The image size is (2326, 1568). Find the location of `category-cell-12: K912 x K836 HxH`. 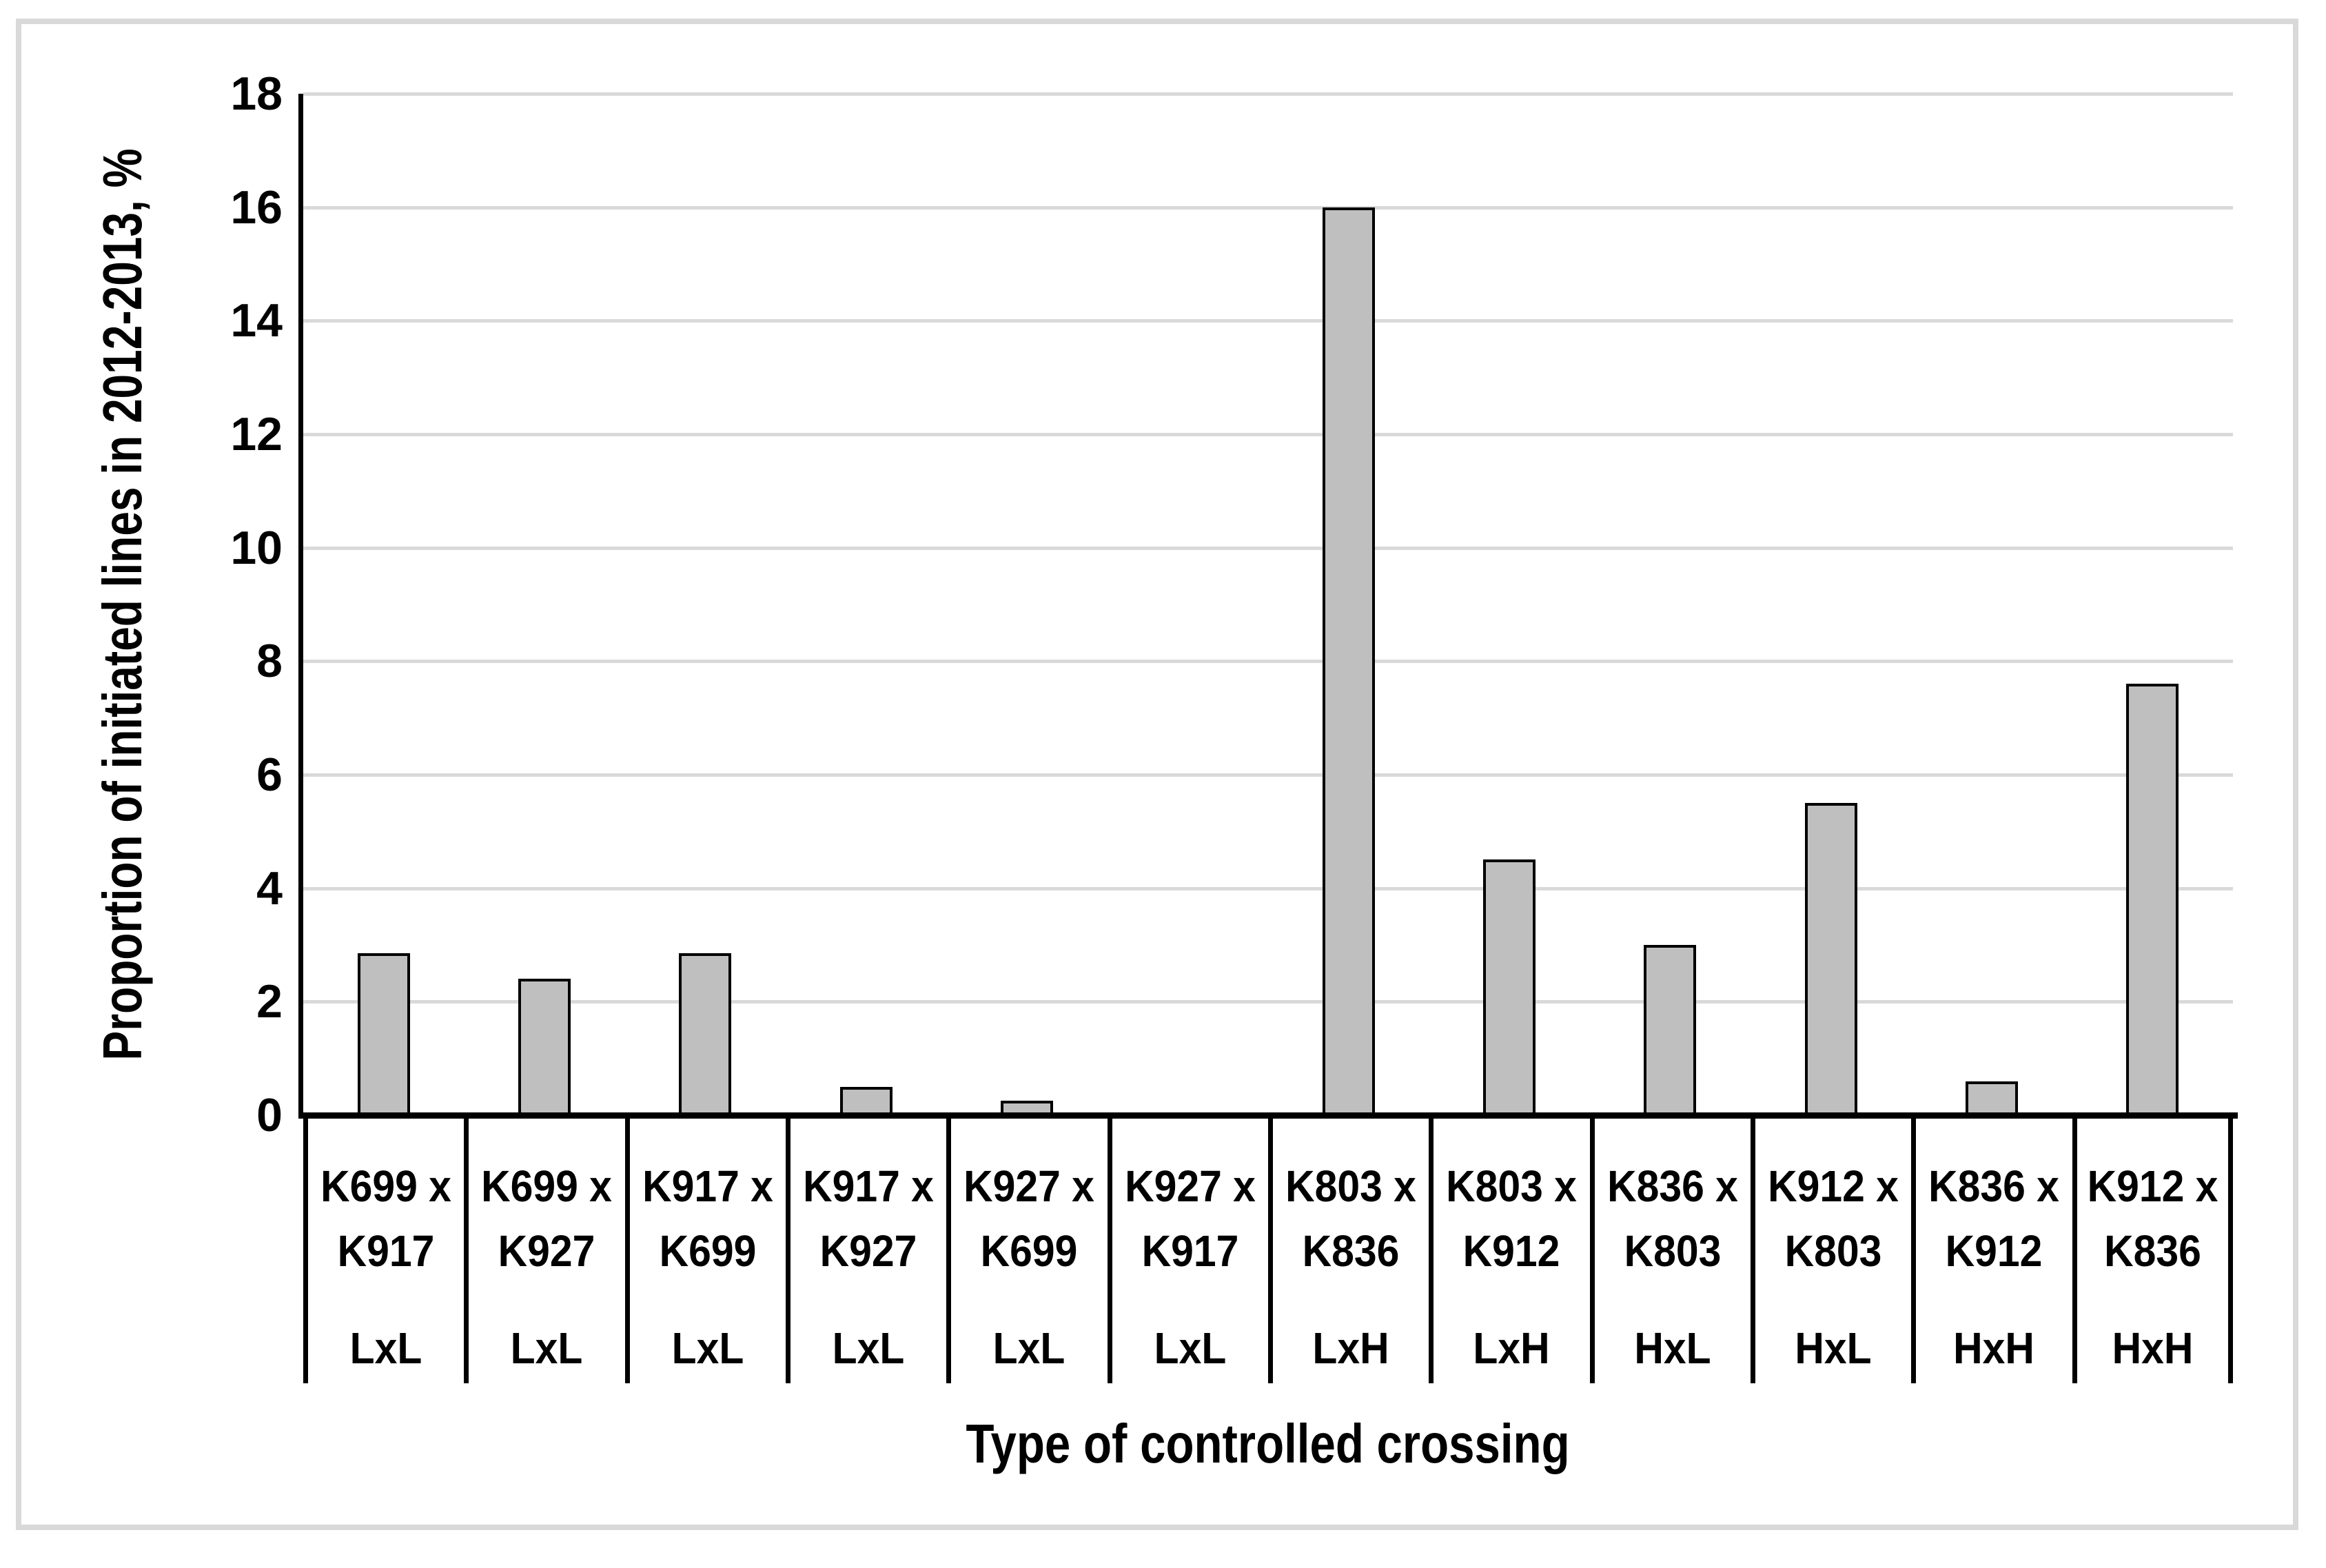

category-cell-12: K912 x K836 HxH is located at coordinates (2152, 1250).